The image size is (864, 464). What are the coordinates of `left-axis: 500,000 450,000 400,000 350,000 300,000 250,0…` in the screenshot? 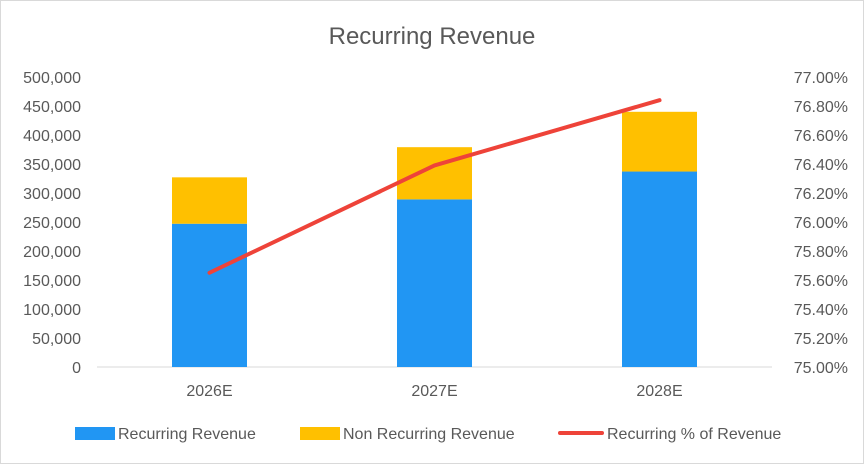 It's located at (52, 223).